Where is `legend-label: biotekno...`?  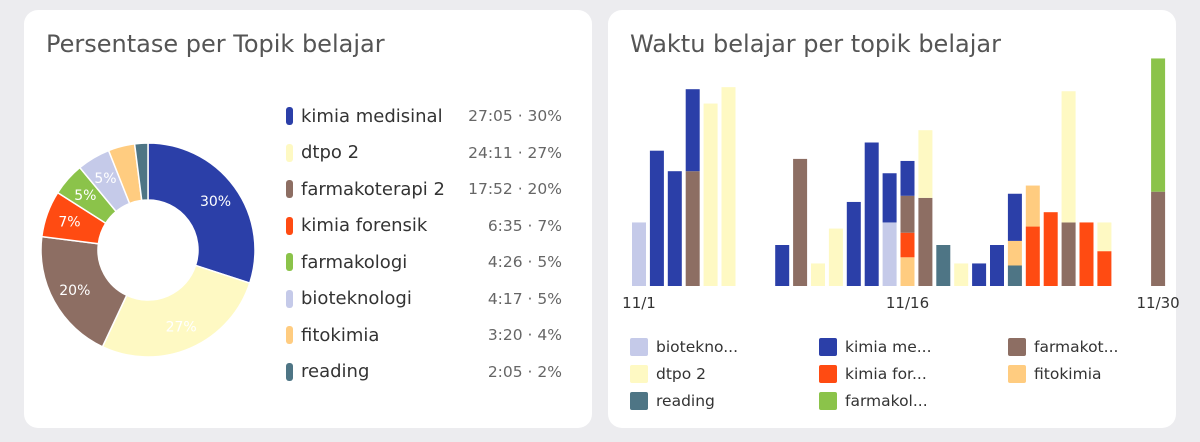
legend-label: biotekno... is located at coordinates (697, 347).